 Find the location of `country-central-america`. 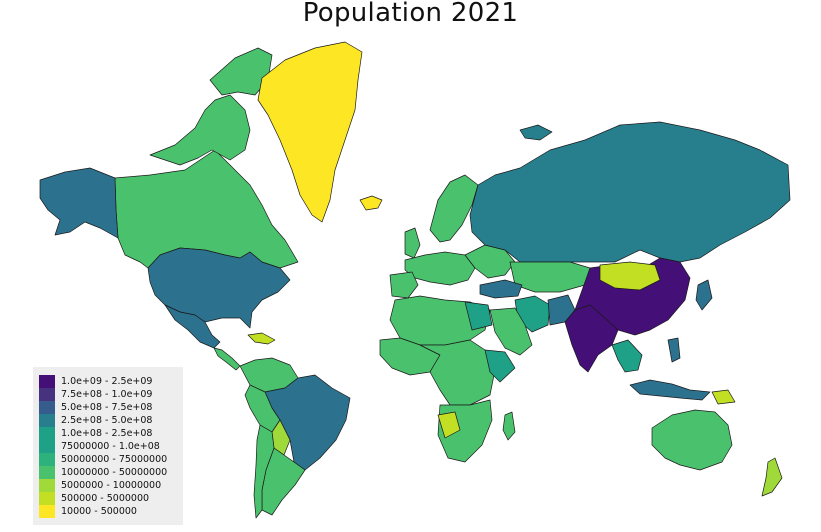

country-central-america is located at coordinates (227, 359).